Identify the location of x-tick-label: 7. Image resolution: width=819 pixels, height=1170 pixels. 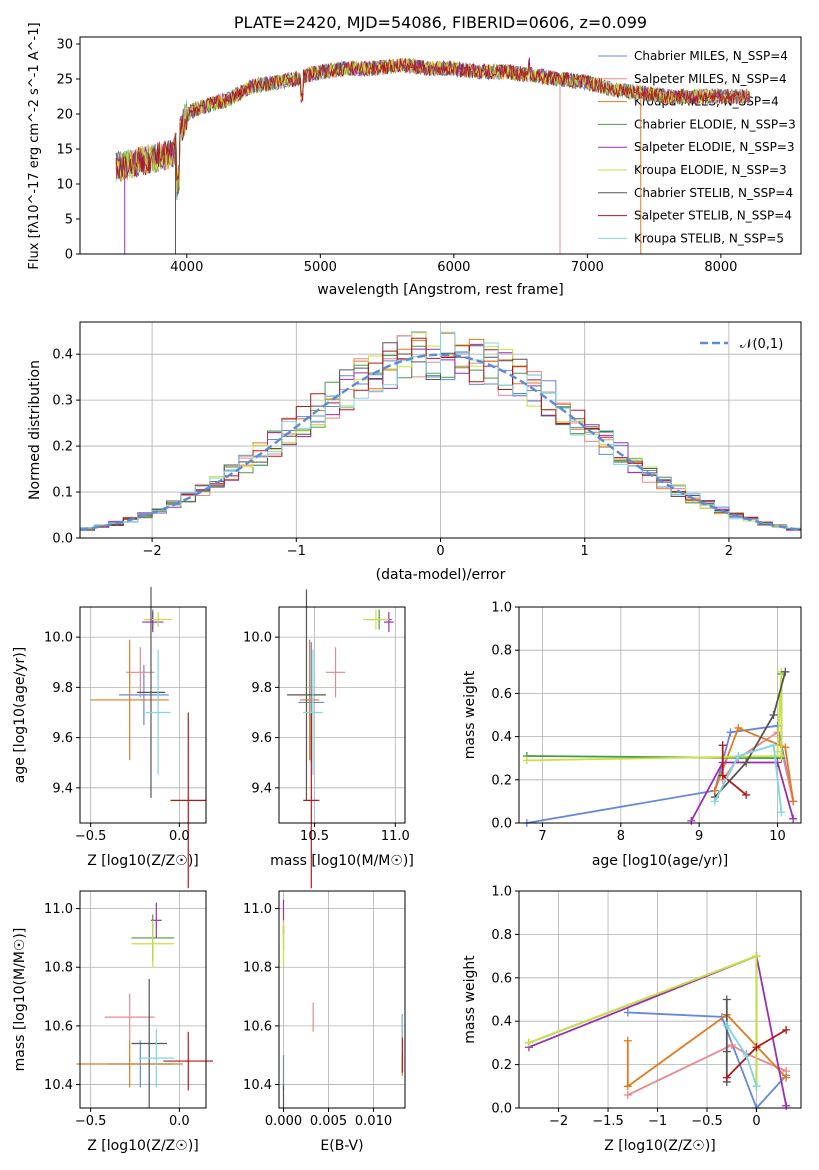
(542, 836).